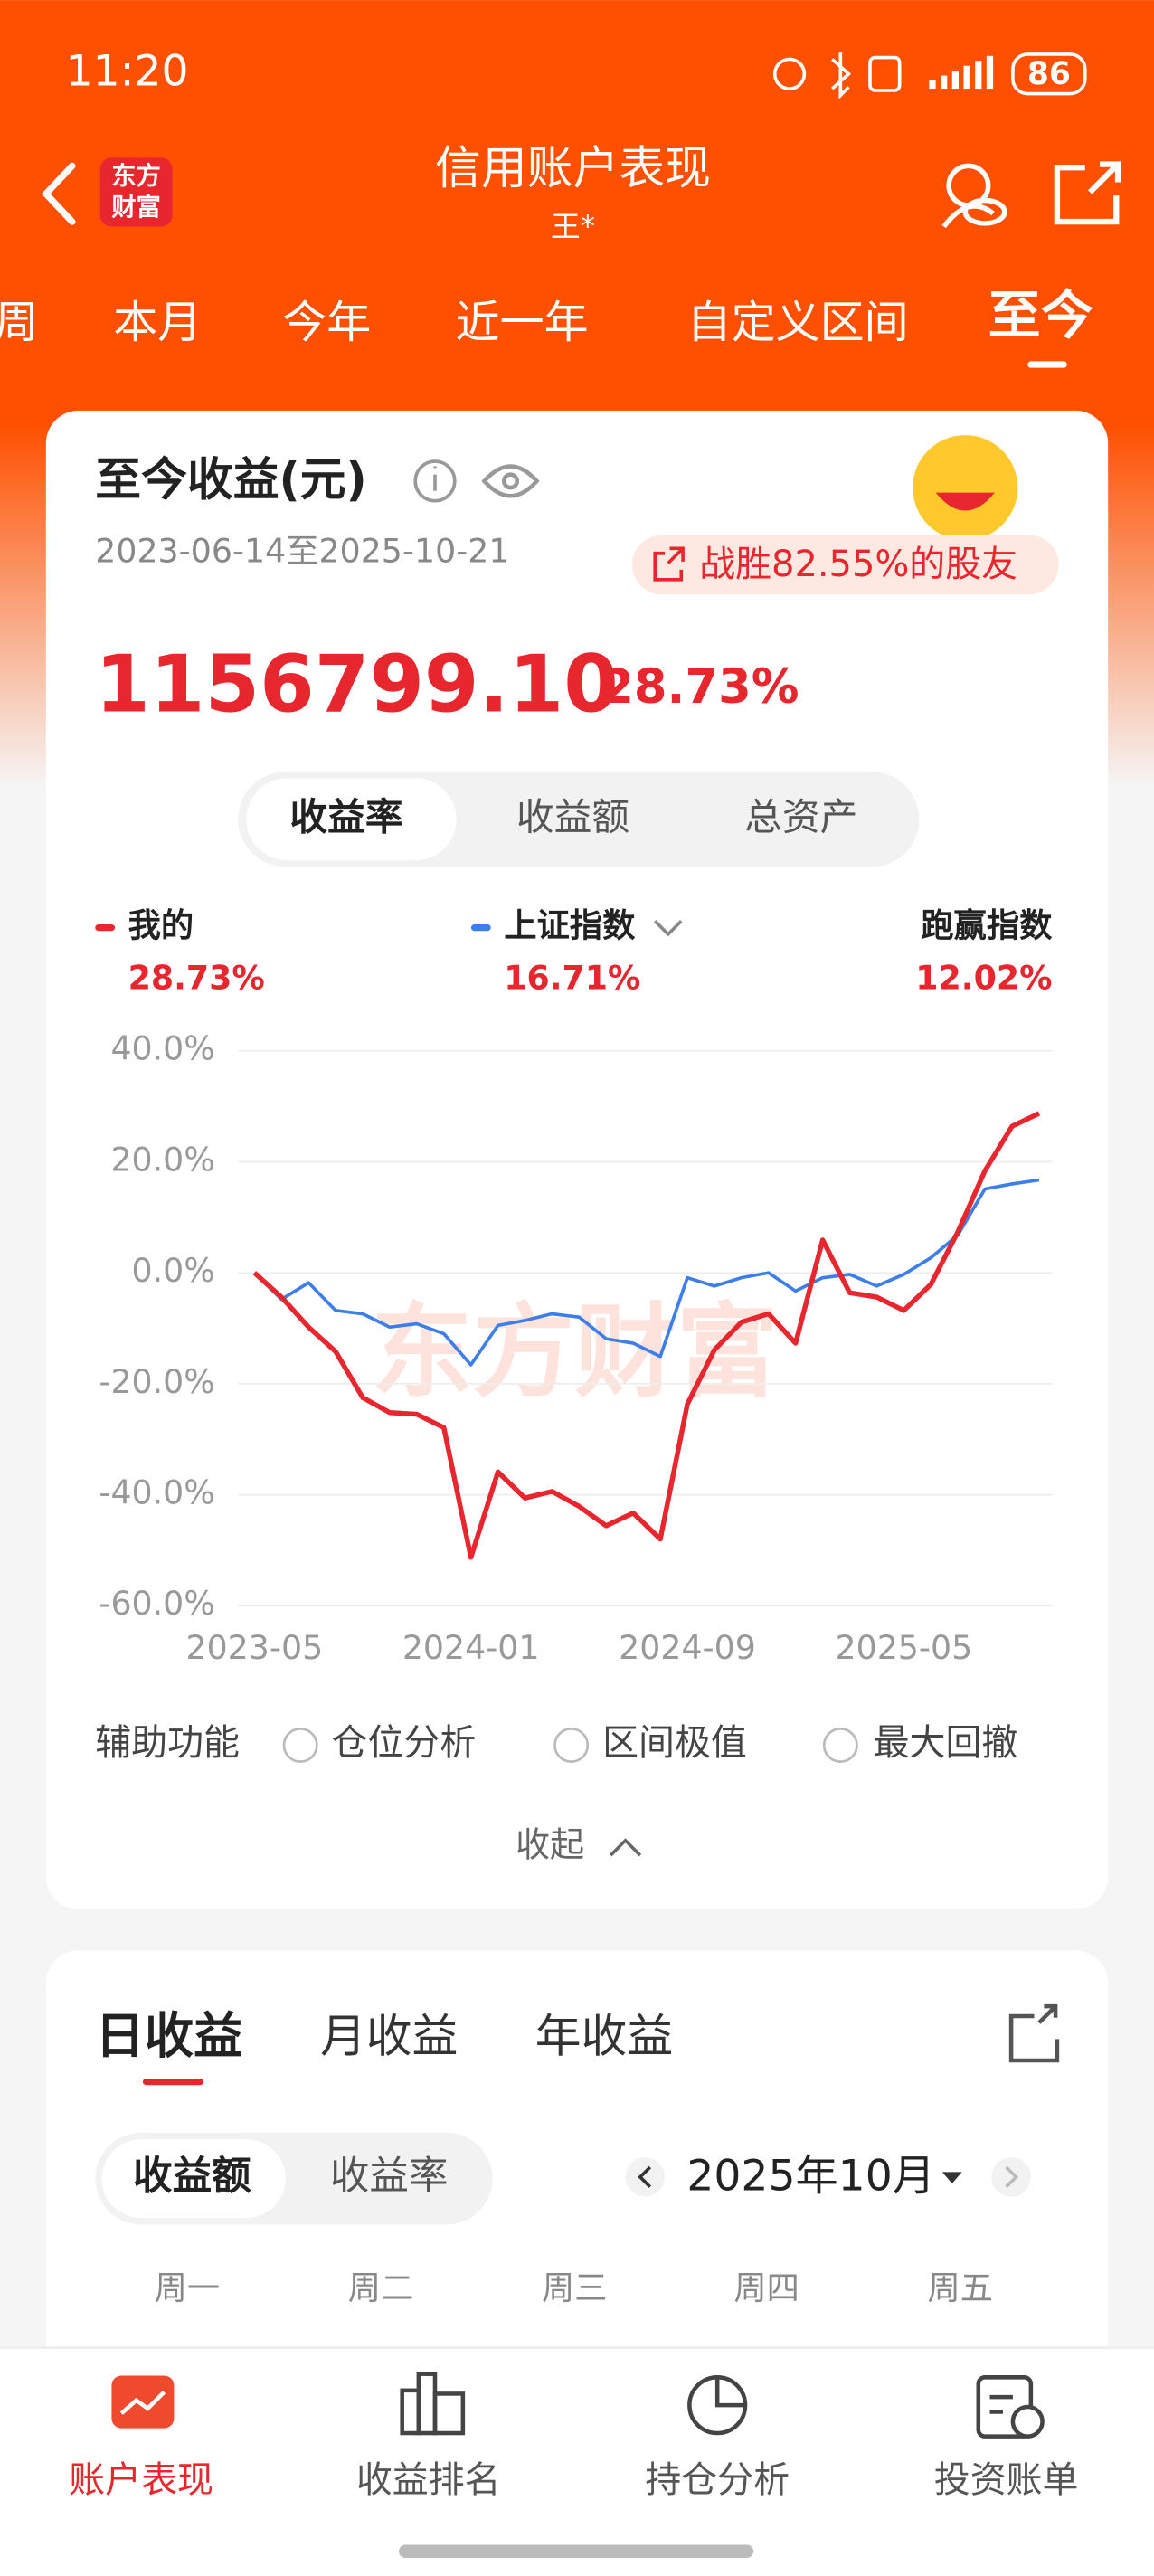  What do you see at coordinates (625, 1847) in the screenshot?
I see `collapse-chevron` at bounding box center [625, 1847].